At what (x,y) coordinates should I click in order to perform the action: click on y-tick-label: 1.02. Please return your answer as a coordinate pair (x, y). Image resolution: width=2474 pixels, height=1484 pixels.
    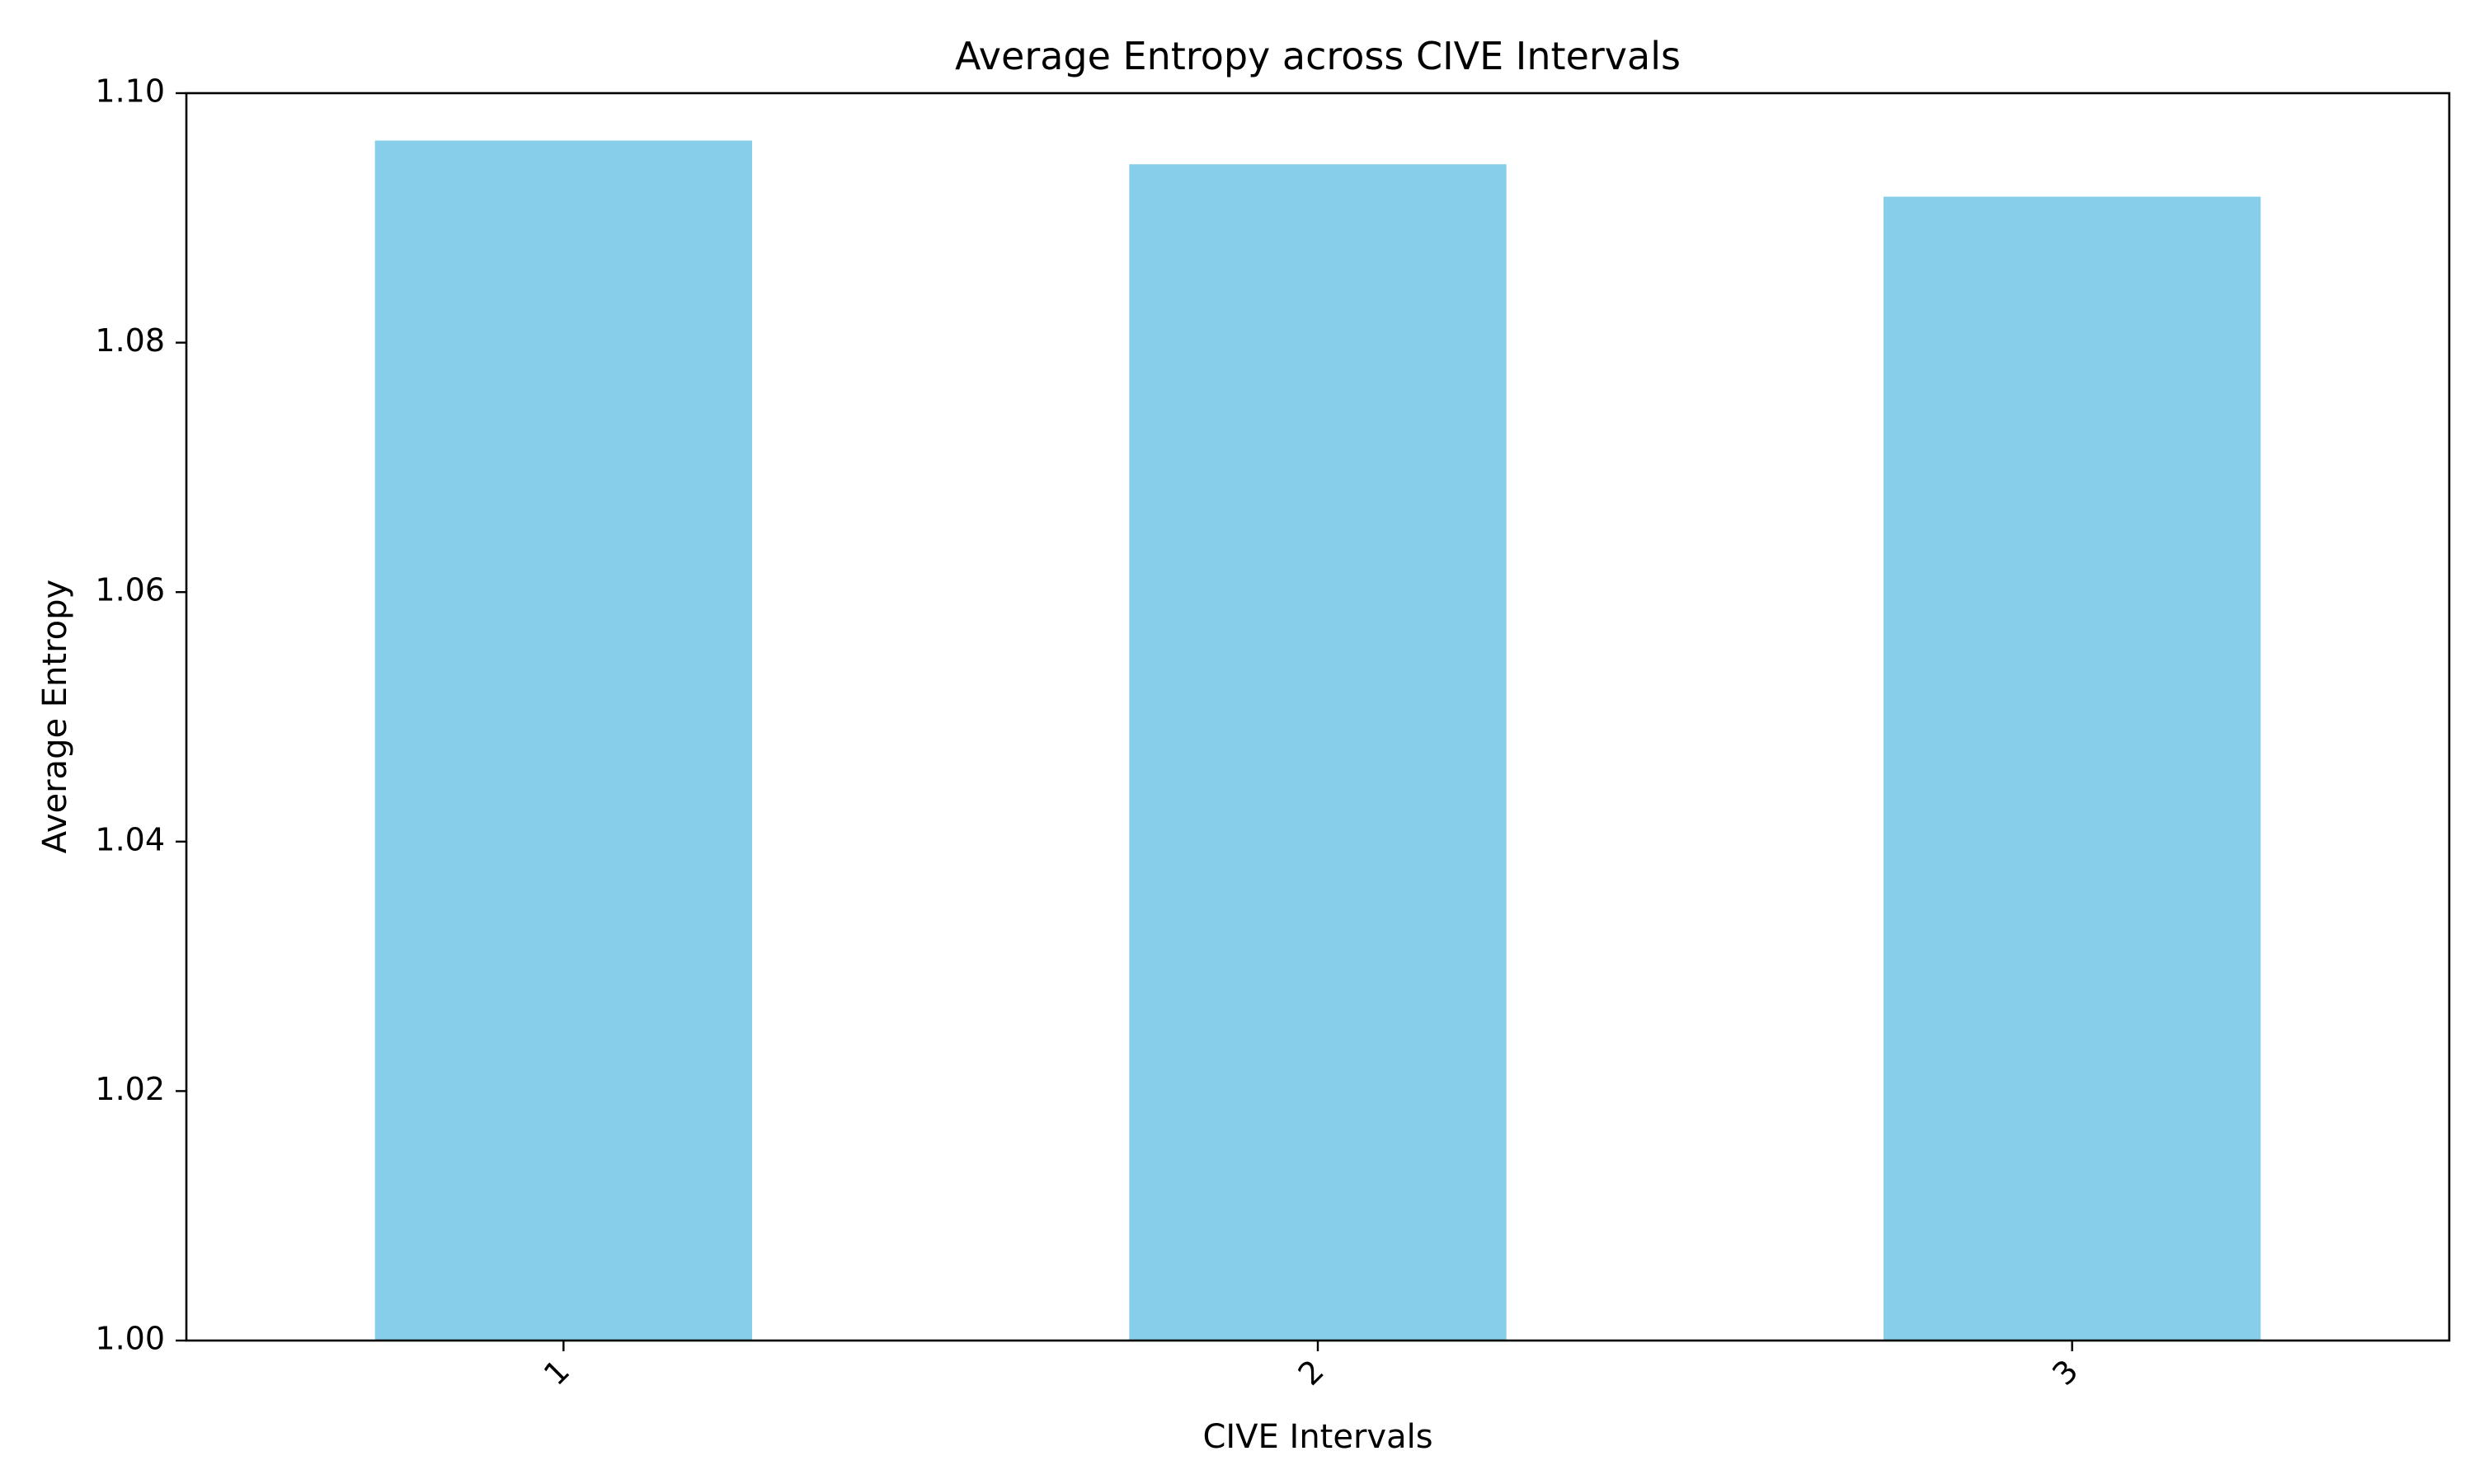
    Looking at the image, I should click on (130, 1089).